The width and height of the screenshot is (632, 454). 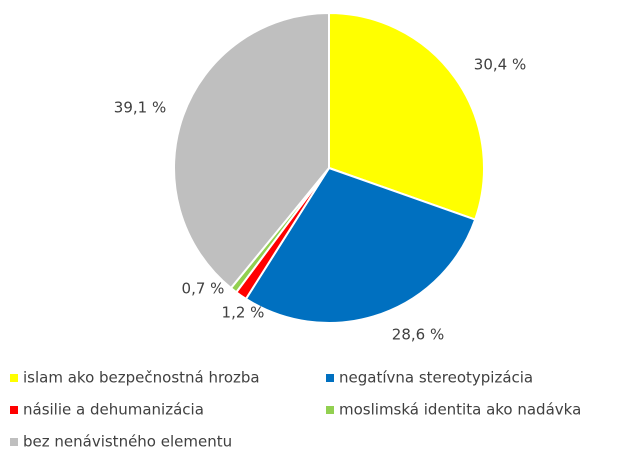 What do you see at coordinates (203, 289) in the screenshot?
I see `data-label: 0,7 %` at bounding box center [203, 289].